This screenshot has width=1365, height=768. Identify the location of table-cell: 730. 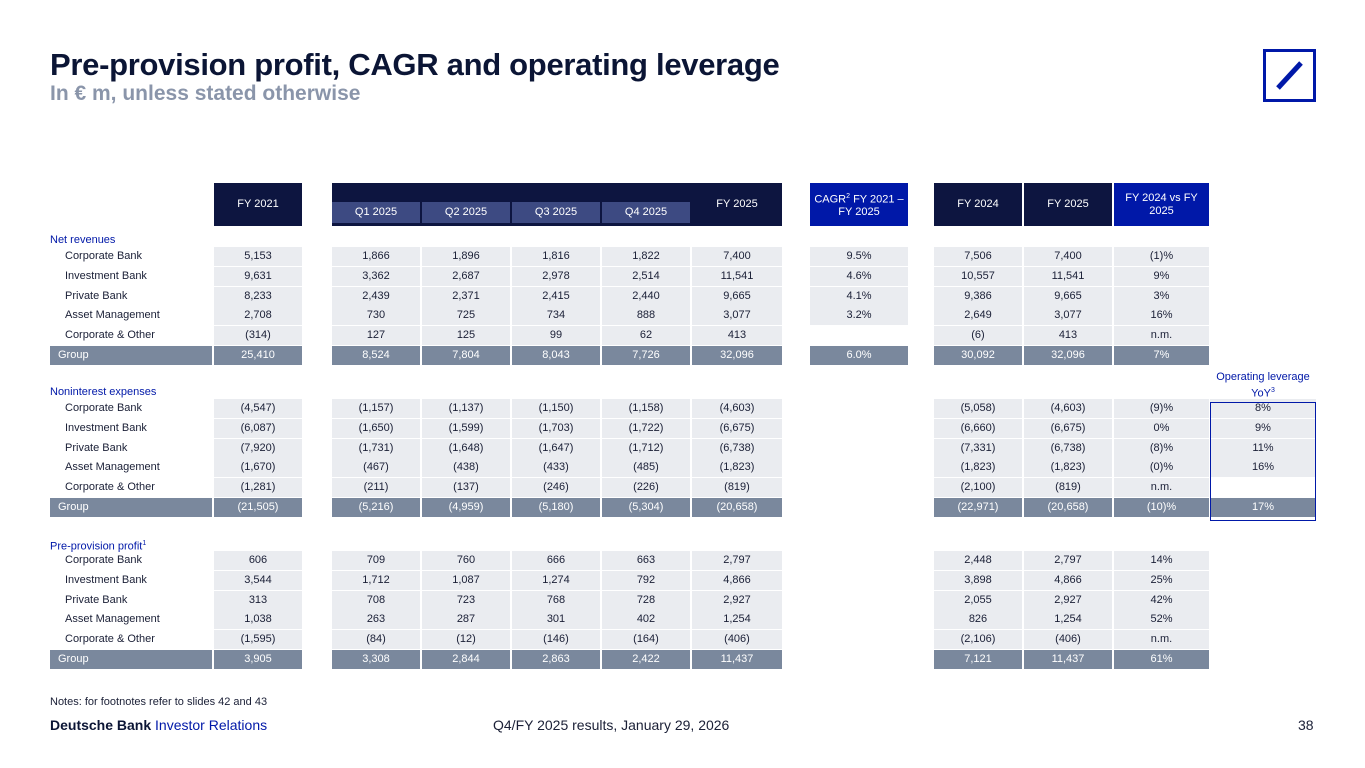
(376, 315).